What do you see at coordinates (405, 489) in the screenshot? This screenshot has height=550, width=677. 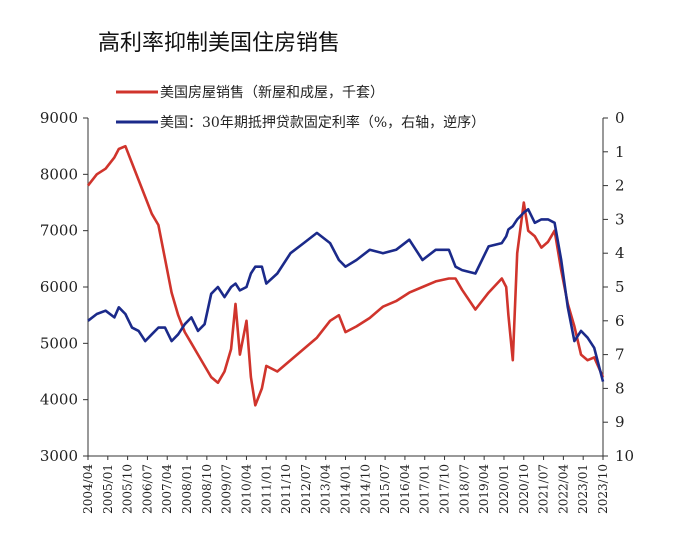 I see `x-tick-label: 2016/04` at bounding box center [405, 489].